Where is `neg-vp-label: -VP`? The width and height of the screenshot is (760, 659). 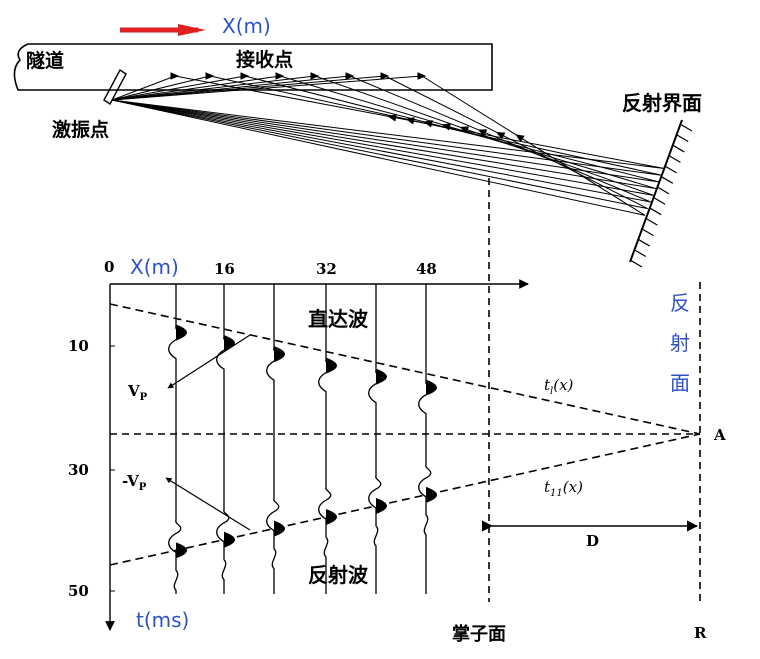
neg-vp-label: -VP is located at coordinates (134, 482).